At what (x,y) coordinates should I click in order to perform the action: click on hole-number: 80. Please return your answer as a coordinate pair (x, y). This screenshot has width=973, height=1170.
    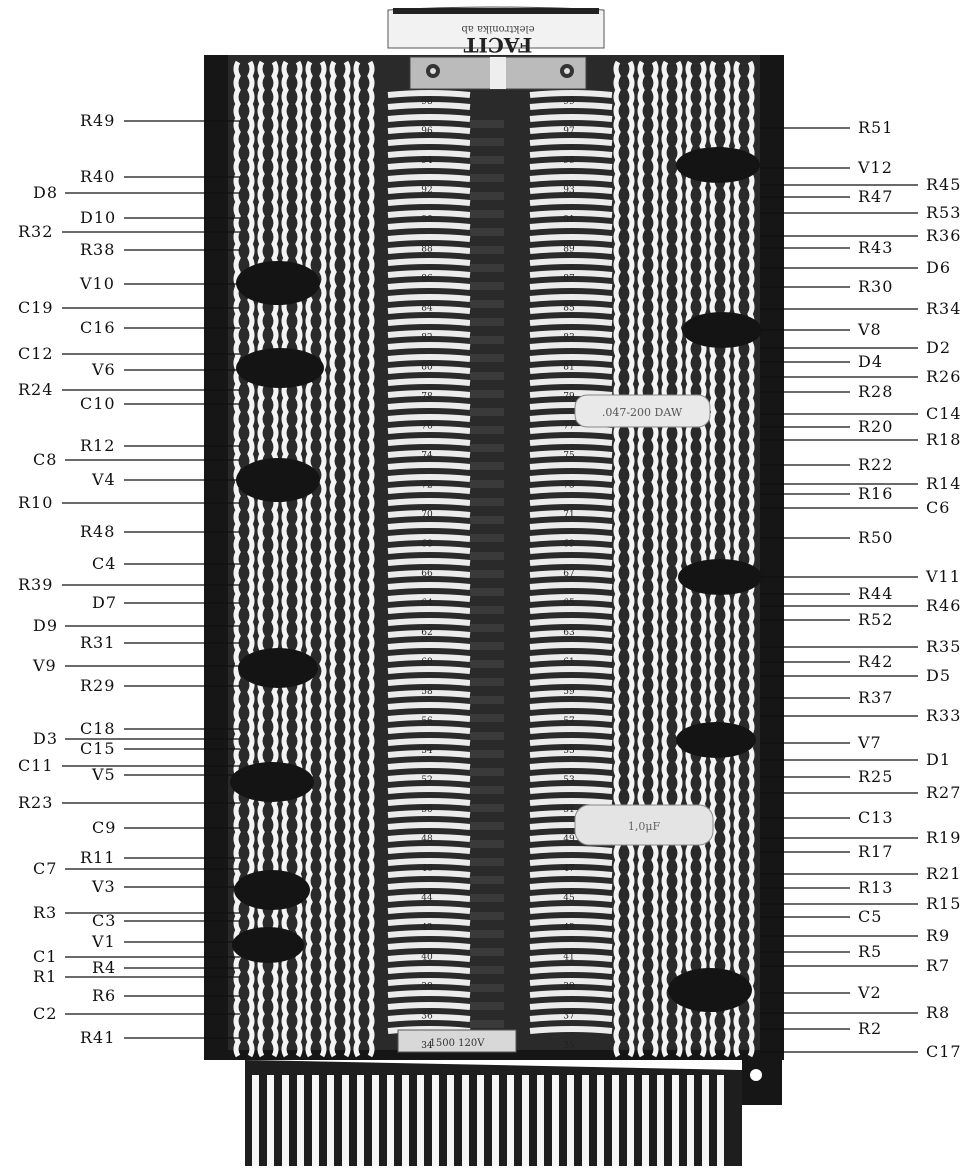
    Looking at the image, I should click on (427, 368).